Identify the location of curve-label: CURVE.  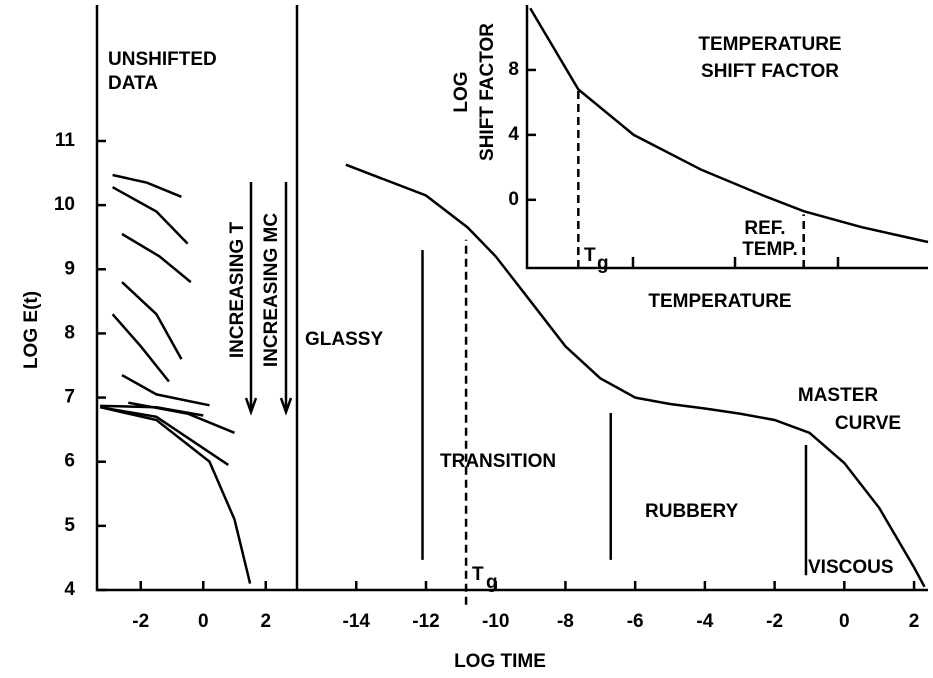
(868, 423).